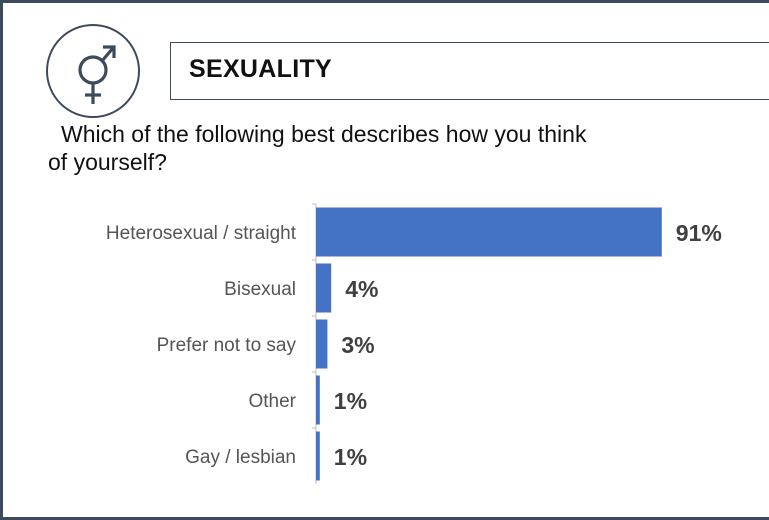 Image resolution: width=769 pixels, height=520 pixels. What do you see at coordinates (260, 69) in the screenshot?
I see `page-title: SEXUALITY` at bounding box center [260, 69].